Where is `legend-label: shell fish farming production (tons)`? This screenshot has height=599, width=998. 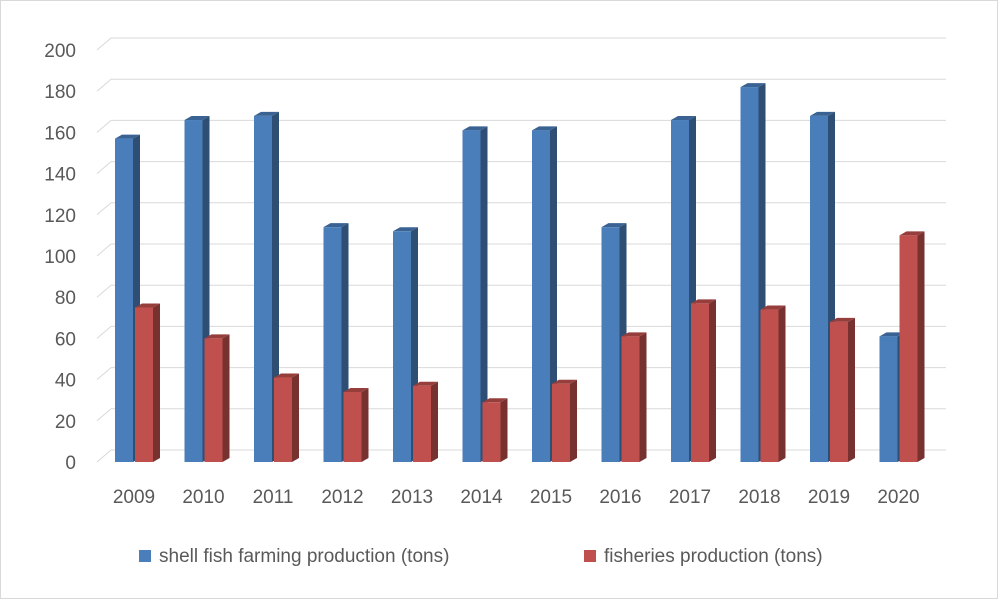
legend-label: shell fish farming production (tons) is located at coordinates (304, 556).